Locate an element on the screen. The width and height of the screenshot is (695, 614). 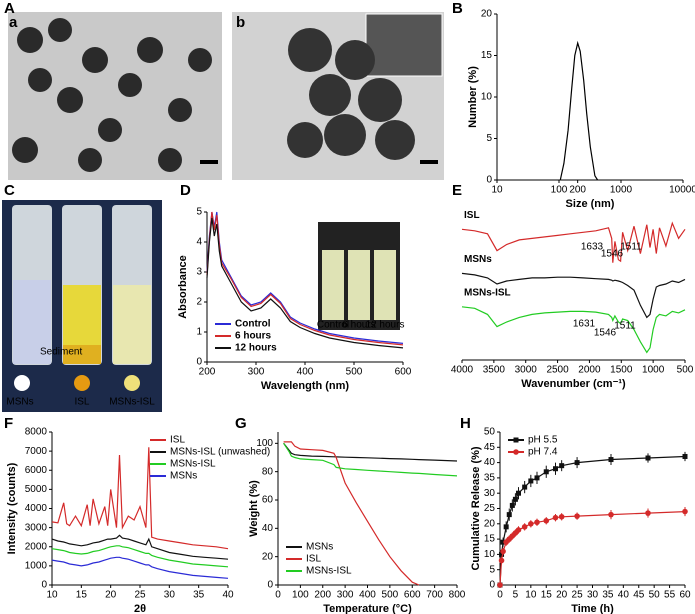
legend-label: pH 5.5 is located at coordinates (543, 440).